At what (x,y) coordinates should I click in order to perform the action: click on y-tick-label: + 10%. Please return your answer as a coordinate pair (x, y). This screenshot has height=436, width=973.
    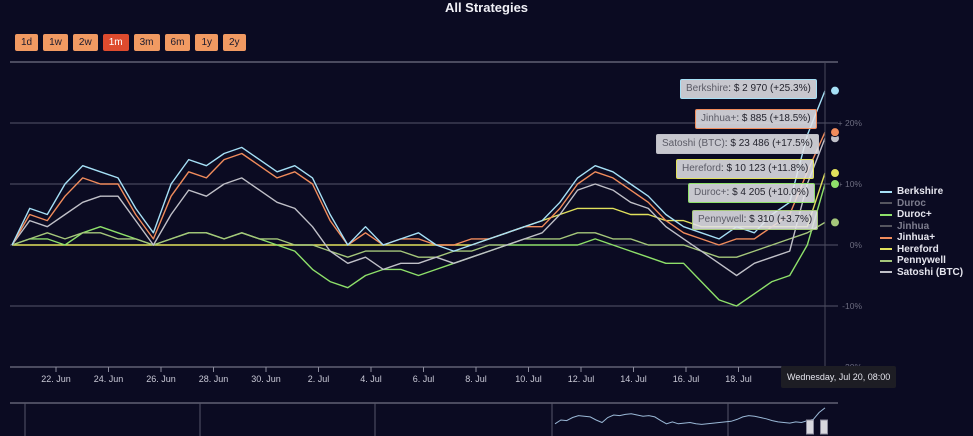
    Looking at the image, I should click on (850, 184).